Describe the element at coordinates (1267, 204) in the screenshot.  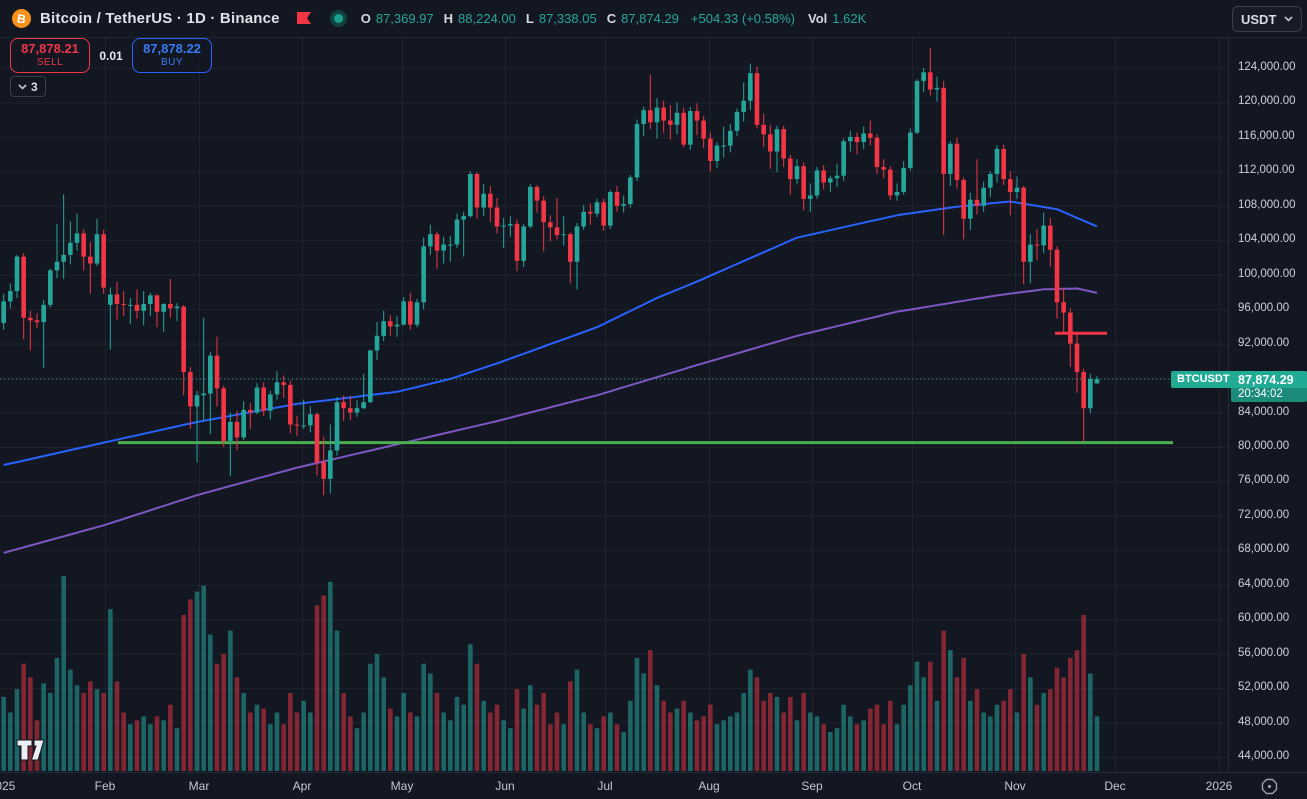
I see `price-tick-label: 108,000.00` at that location.